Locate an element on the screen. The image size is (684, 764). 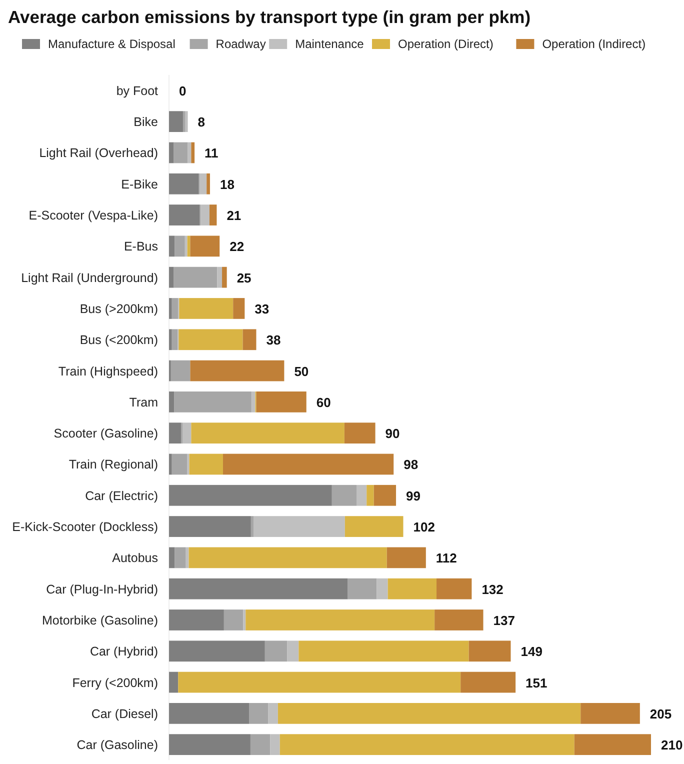
annotation: 210 is located at coordinates (672, 745).